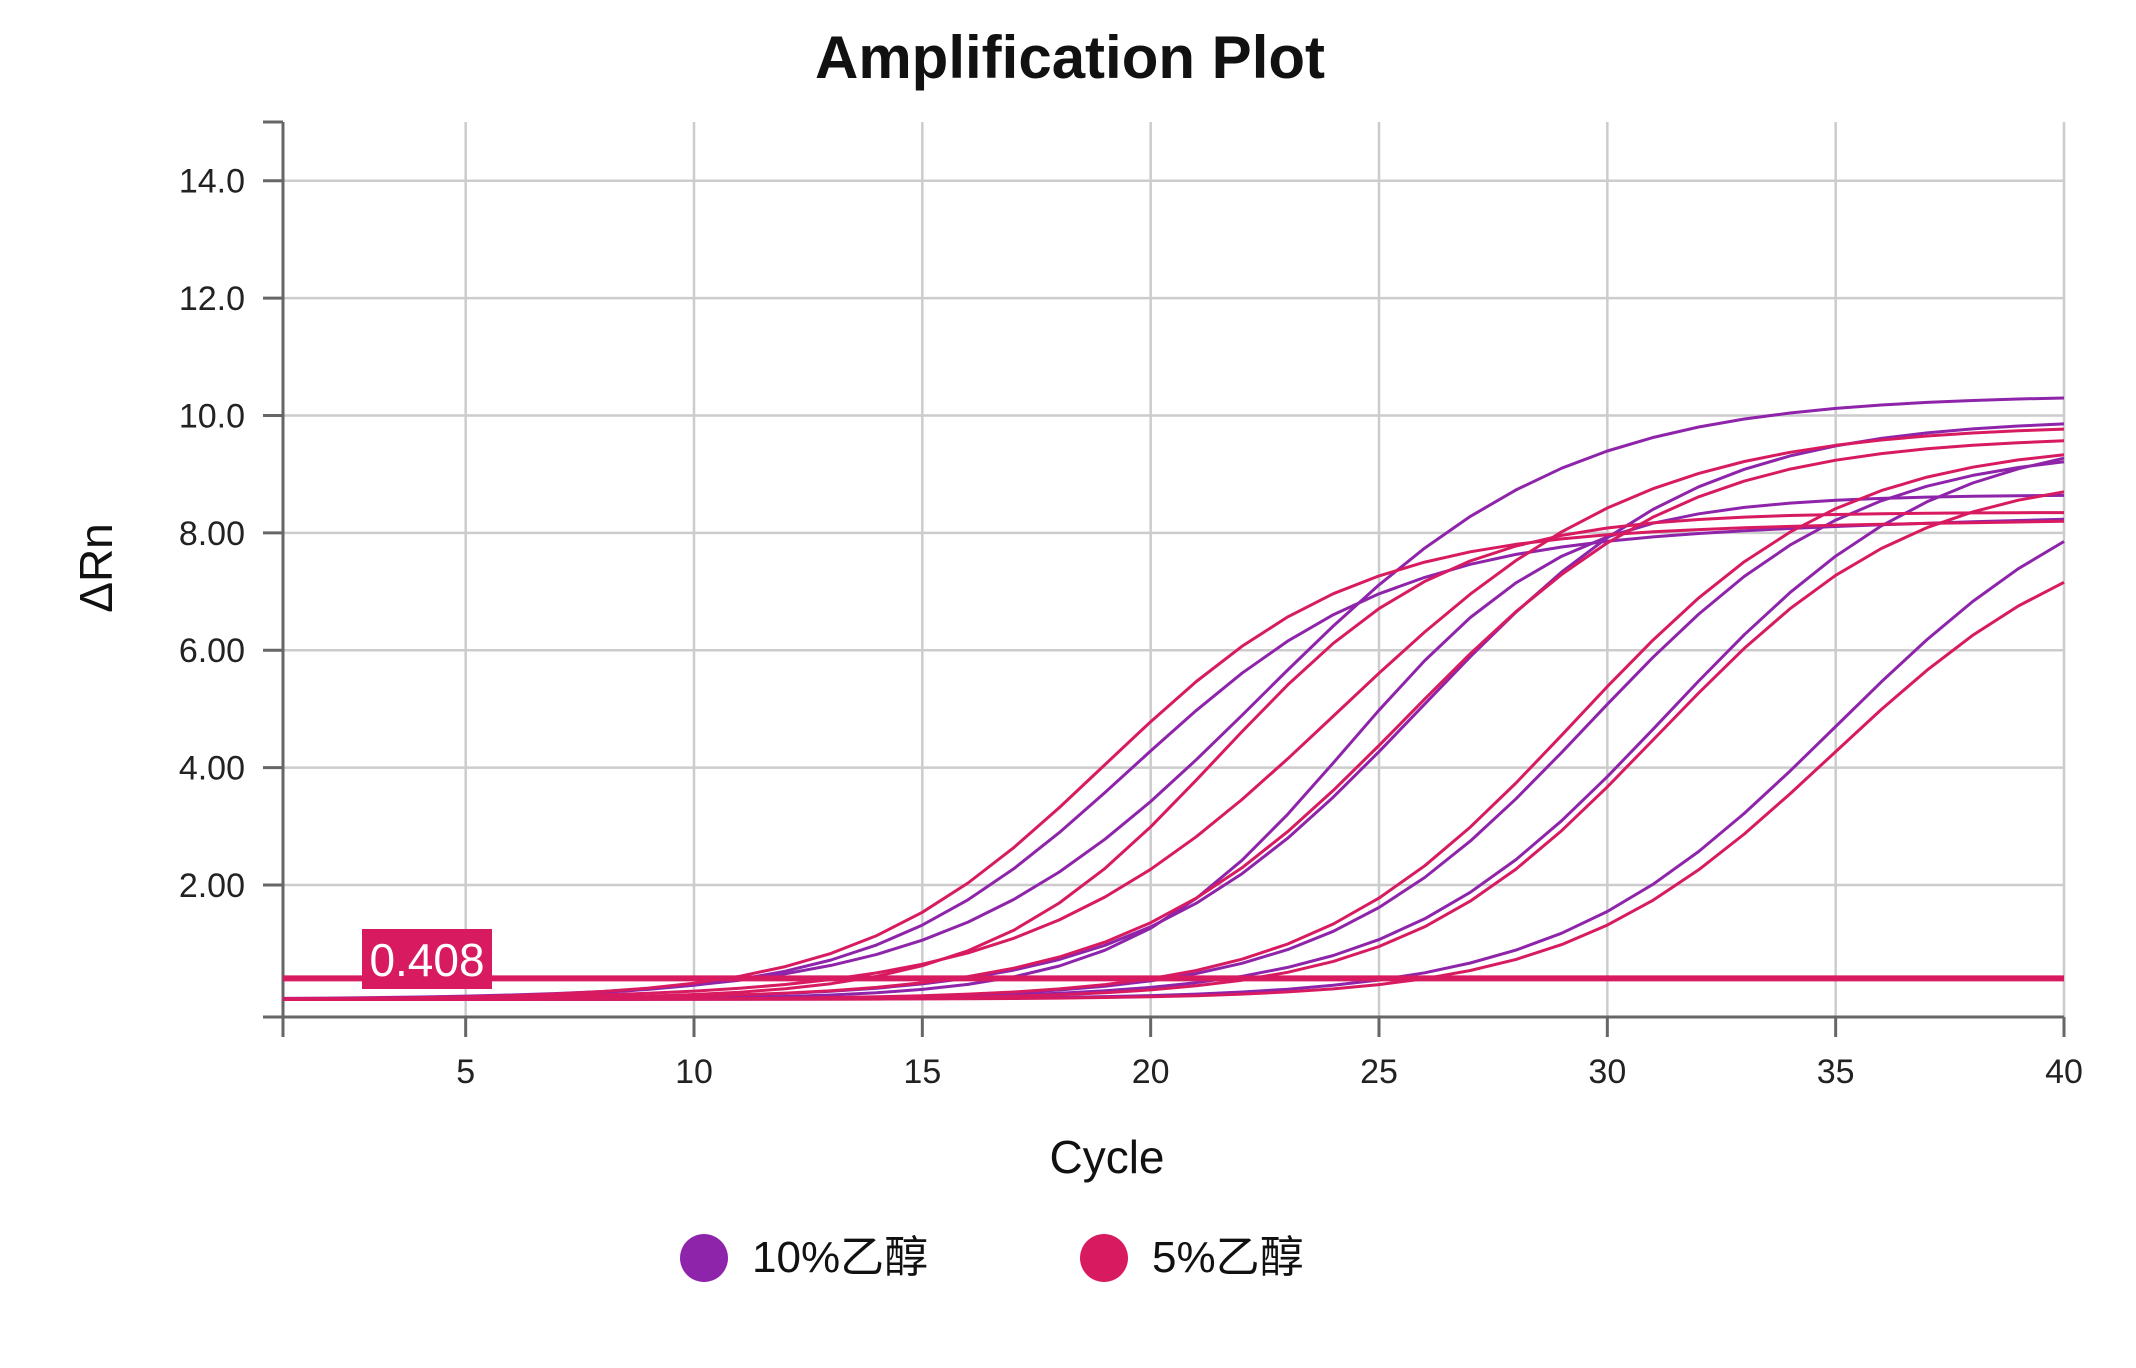 The height and width of the screenshot is (1368, 2136). What do you see at coordinates (96, 568) in the screenshot?
I see `y-axis-label: ΔRn` at bounding box center [96, 568].